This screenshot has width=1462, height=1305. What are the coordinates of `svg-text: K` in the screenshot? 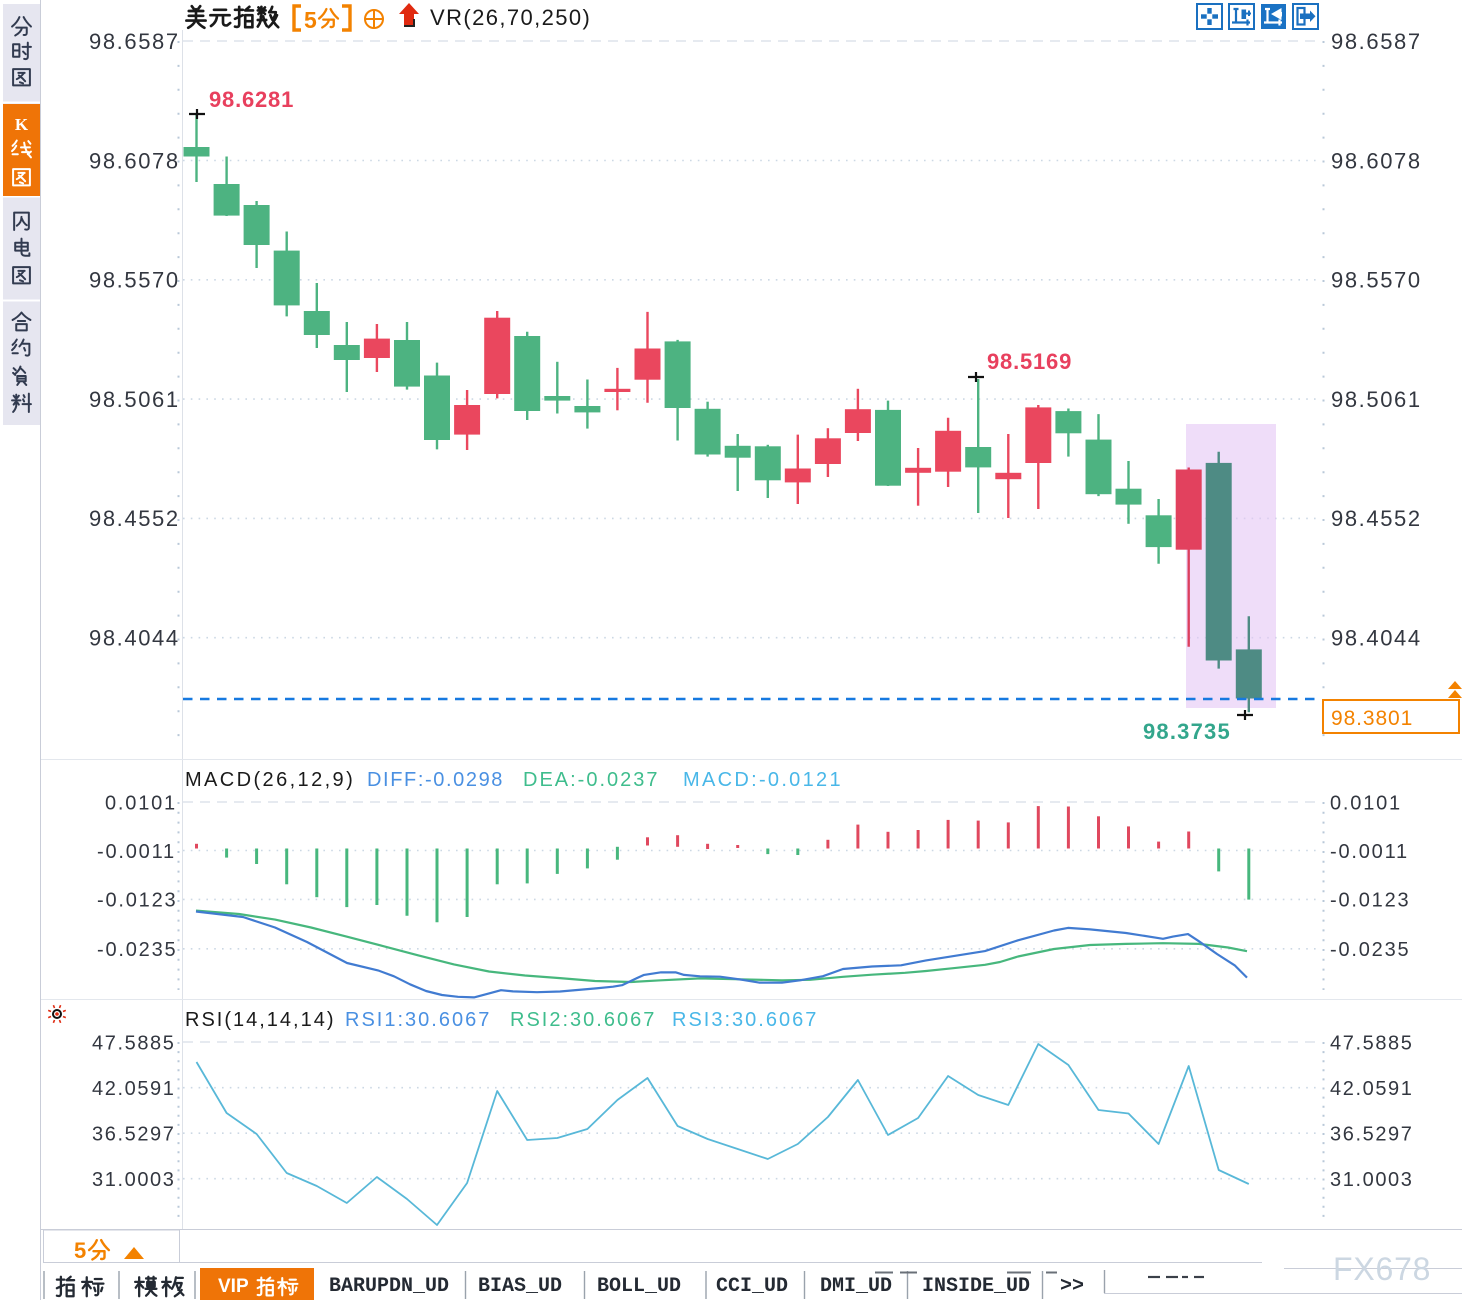 It's located at (22, 124).